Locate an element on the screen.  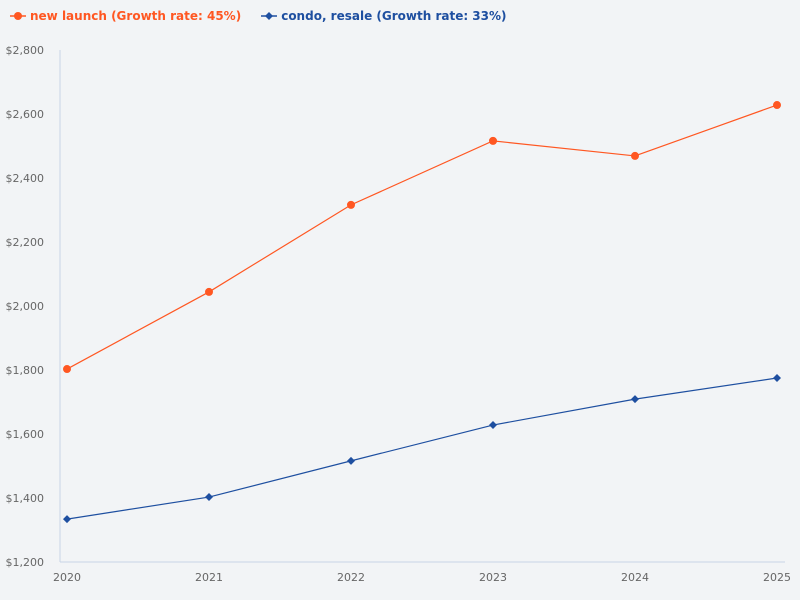
circle-marker-icon is located at coordinates (18, 16).